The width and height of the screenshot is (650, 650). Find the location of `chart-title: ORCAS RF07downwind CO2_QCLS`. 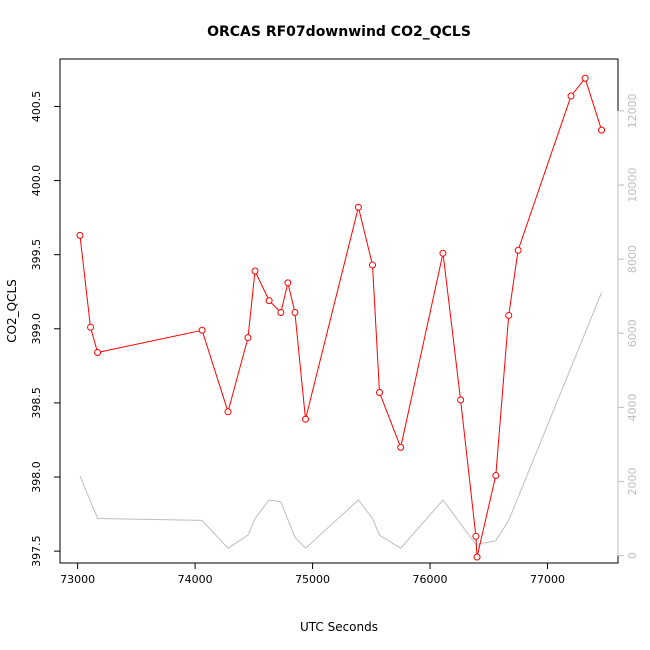

chart-title: ORCAS RF07downwind CO2_QCLS is located at coordinates (339, 32).